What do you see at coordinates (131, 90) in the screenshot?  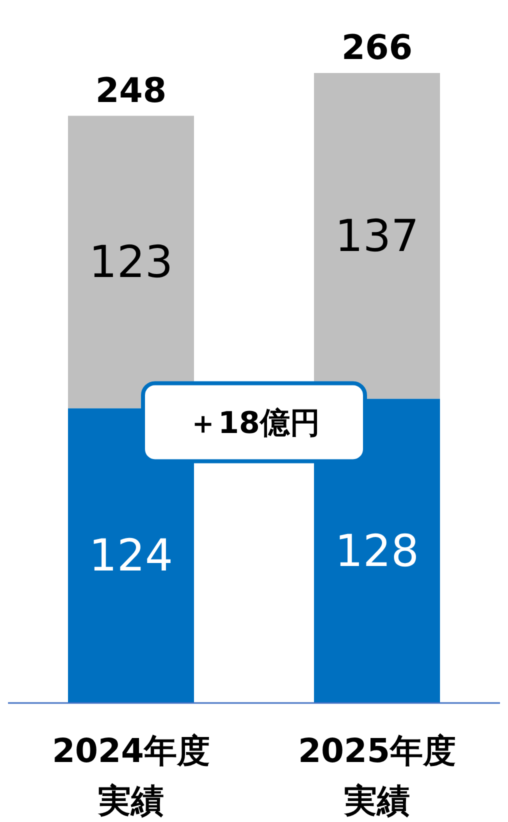 I see `total-label: 248` at bounding box center [131, 90].